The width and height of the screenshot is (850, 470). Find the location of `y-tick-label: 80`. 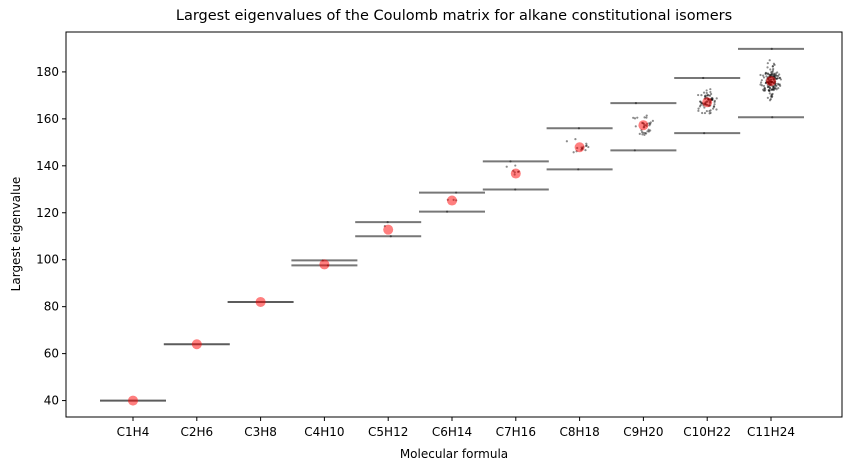

y-tick-label: 80 is located at coordinates (51, 307).